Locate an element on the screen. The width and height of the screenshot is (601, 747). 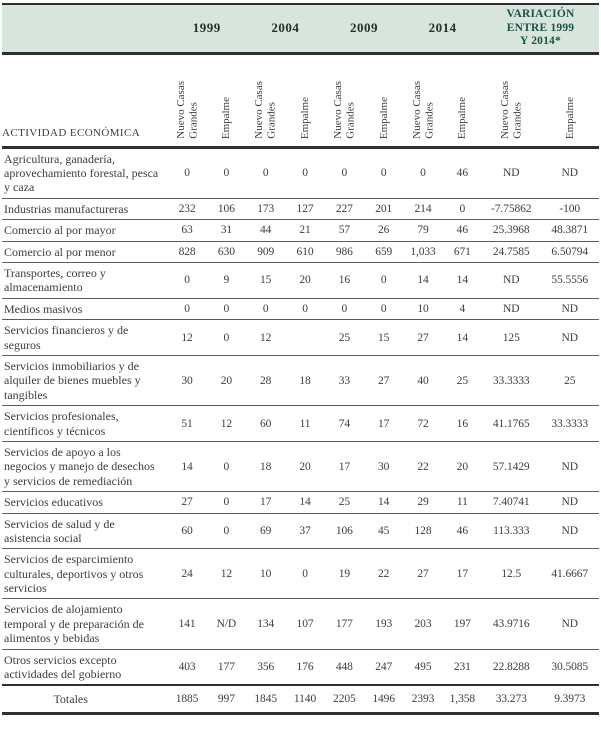
value-cell: 197 is located at coordinates (462, 624).